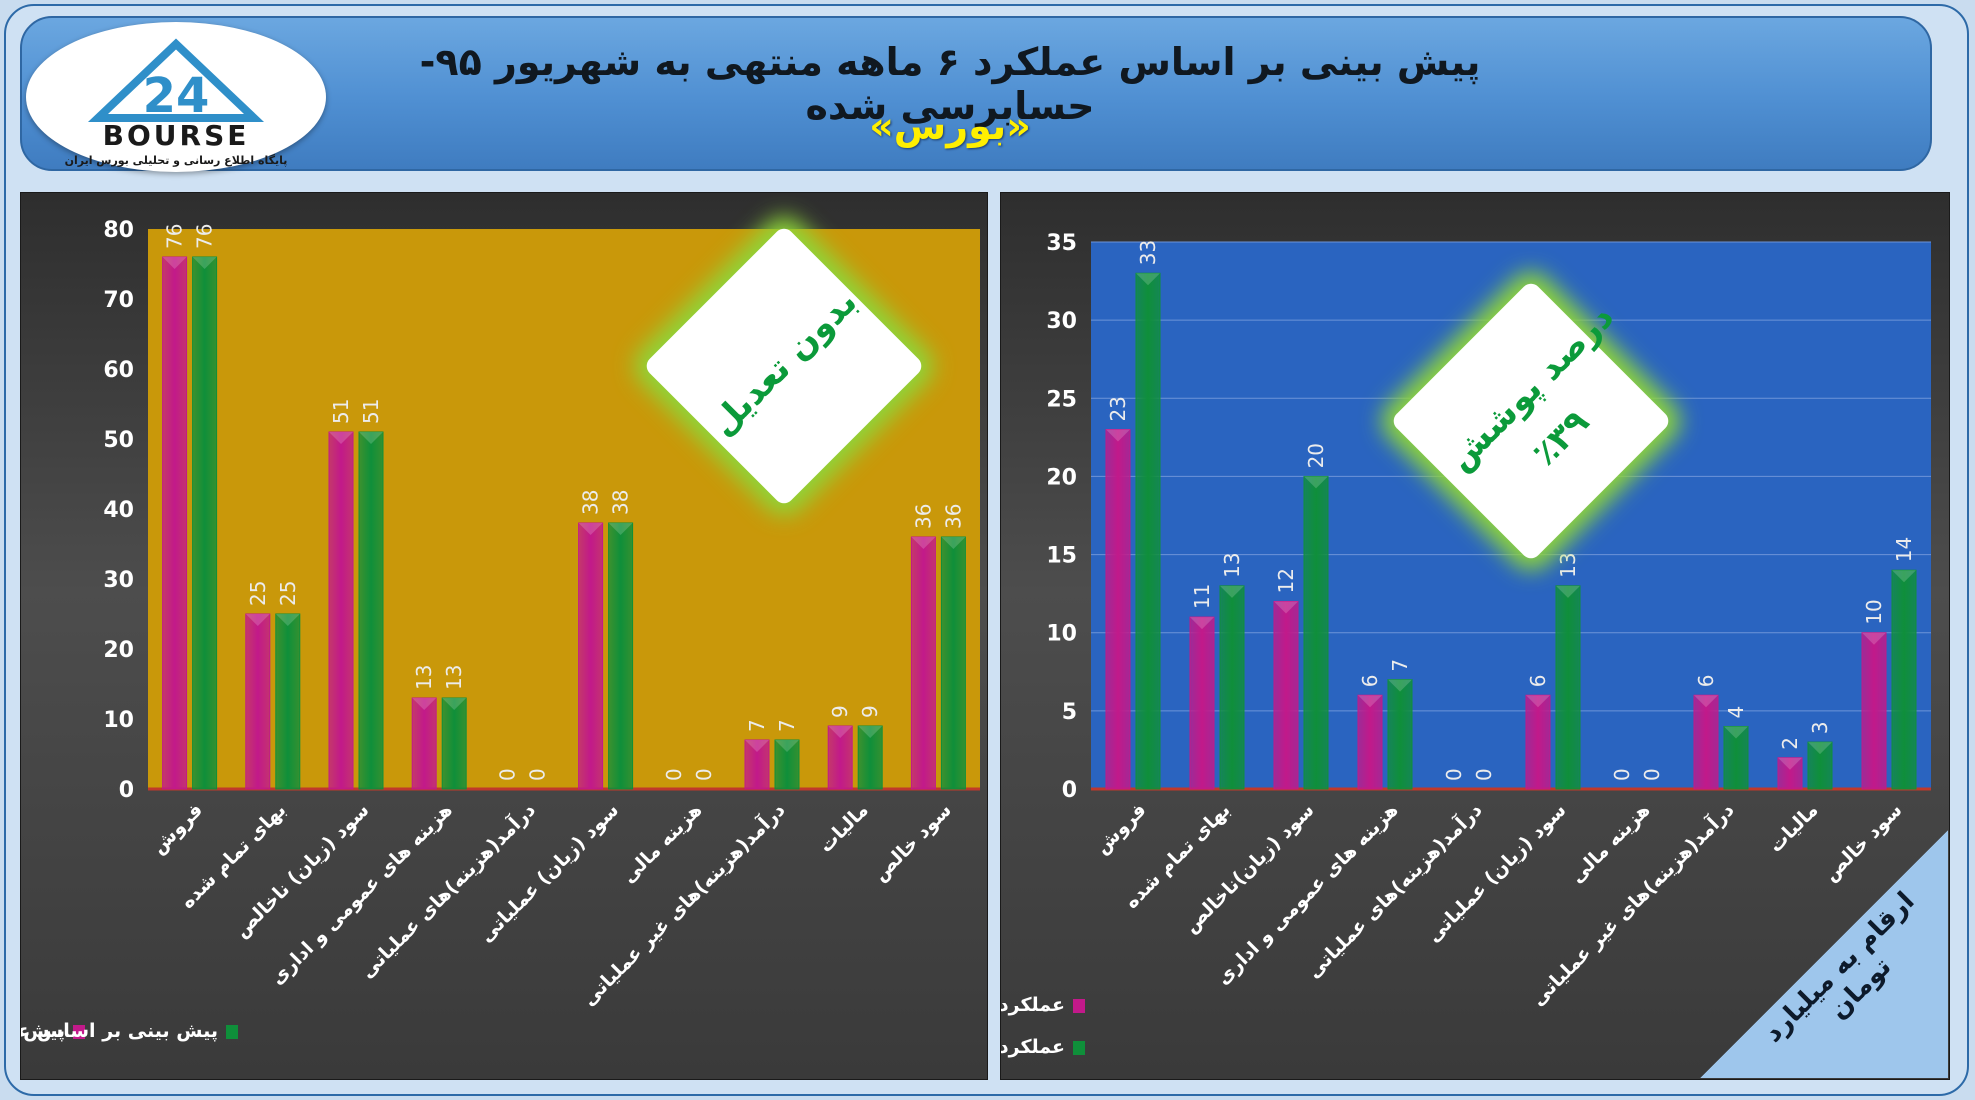 This screenshot has height=1100, width=1975. Describe the element at coordinates (118, 230) in the screenshot. I see `left-ytick-label: 80` at that location.